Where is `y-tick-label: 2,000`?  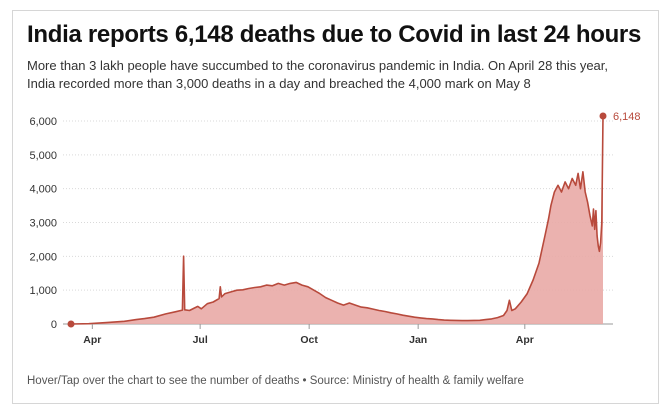 y-tick-label: 2,000 is located at coordinates (43, 257).